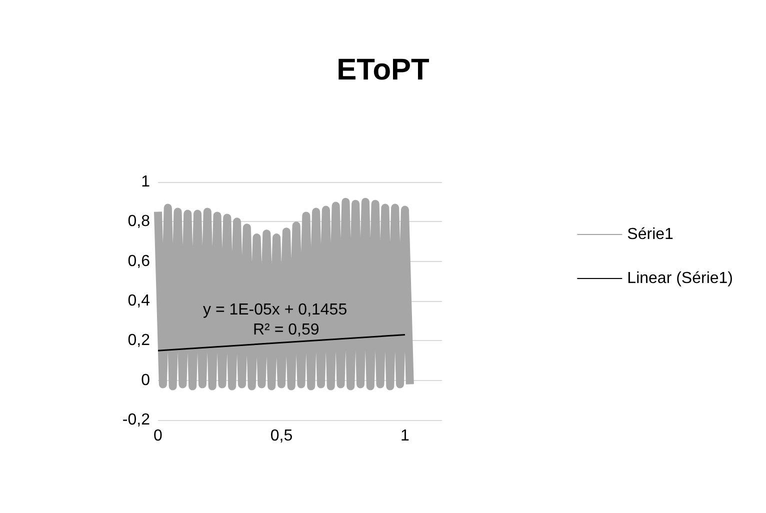 Image resolution: width=766 pixels, height=513 pixels. What do you see at coordinates (650, 234) in the screenshot?
I see `legend-label: Série1` at bounding box center [650, 234].